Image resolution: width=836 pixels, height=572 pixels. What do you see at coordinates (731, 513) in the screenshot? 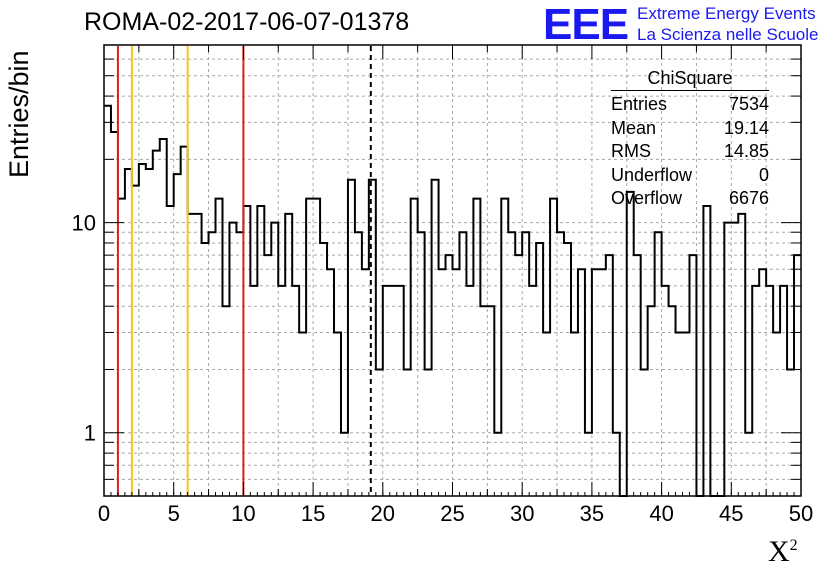
I see `x-tick-label: 45` at bounding box center [731, 513].